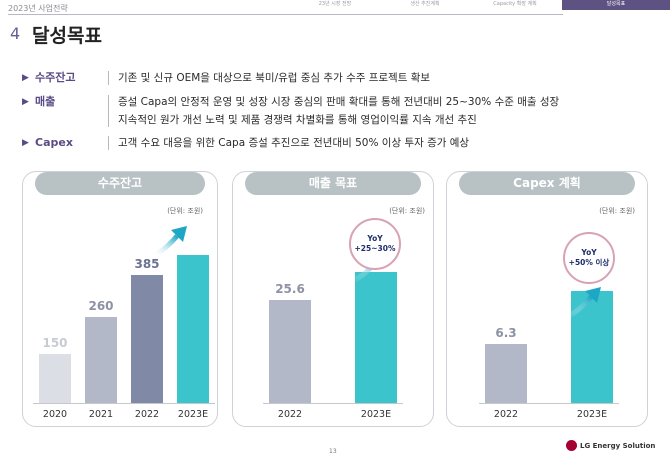  Describe the element at coordinates (55, 414) in the screenshot. I see `year-label: 2020` at that location.